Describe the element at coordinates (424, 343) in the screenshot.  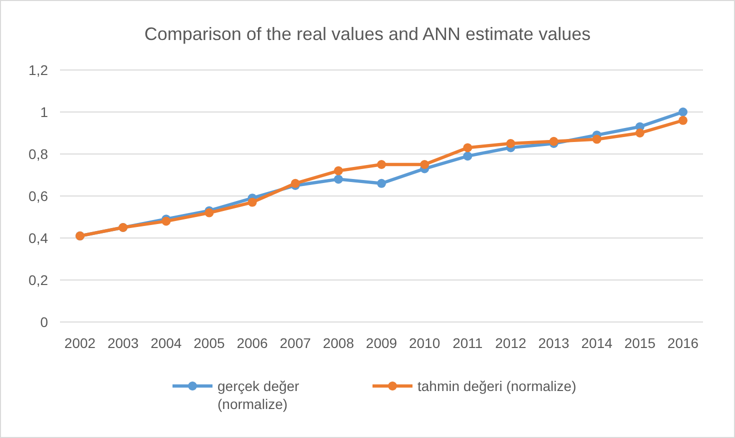
I see `x-tick-label: 2010` at that location.